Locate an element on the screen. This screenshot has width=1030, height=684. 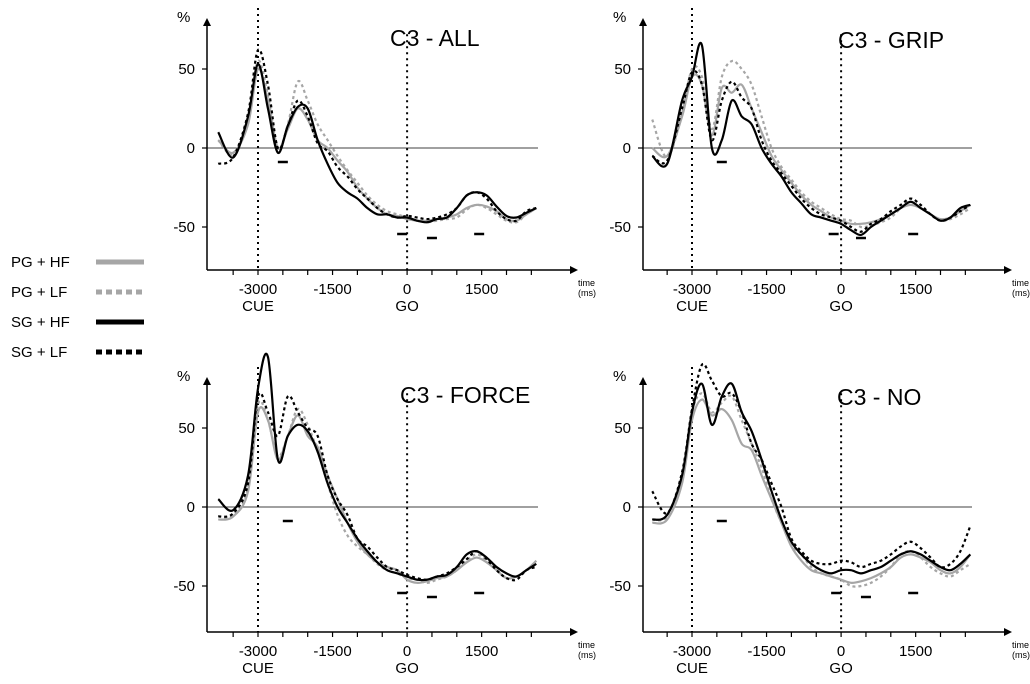
legend-label: SG + HF is located at coordinates (40, 322).